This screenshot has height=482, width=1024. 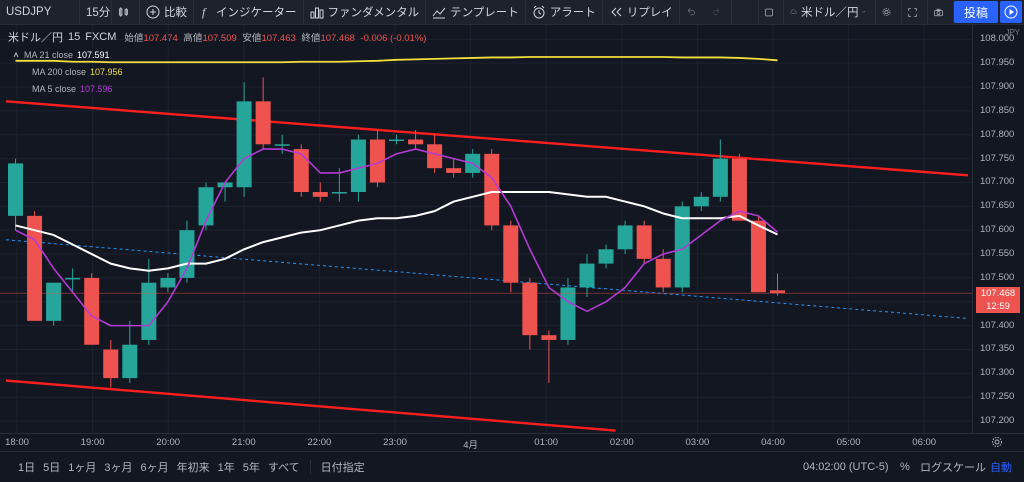 I want to click on price-tick-label: 107.500, so click(x=997, y=277).